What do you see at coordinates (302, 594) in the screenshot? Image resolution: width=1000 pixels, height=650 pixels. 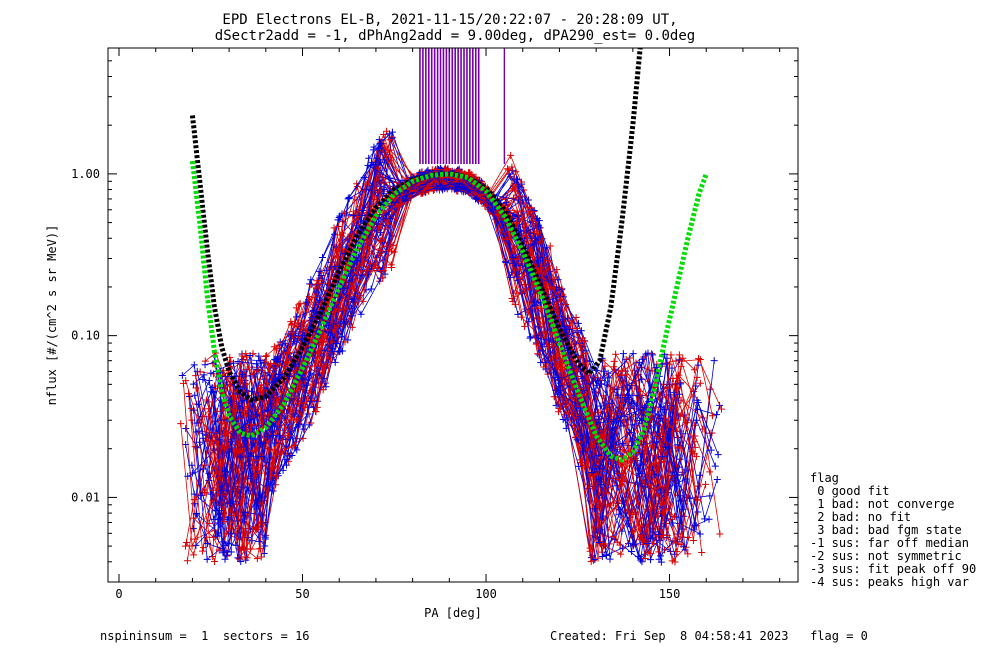 I see `x-tick-label-1: 50` at bounding box center [302, 594].